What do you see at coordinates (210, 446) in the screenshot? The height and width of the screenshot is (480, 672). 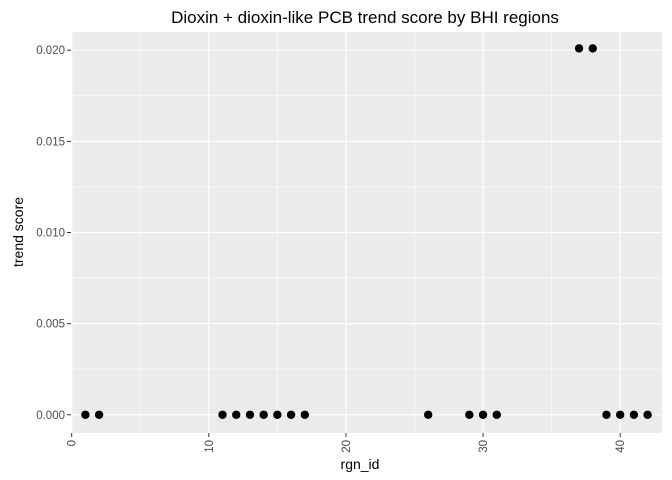 I see `x-tick-label: 10` at bounding box center [210, 446].